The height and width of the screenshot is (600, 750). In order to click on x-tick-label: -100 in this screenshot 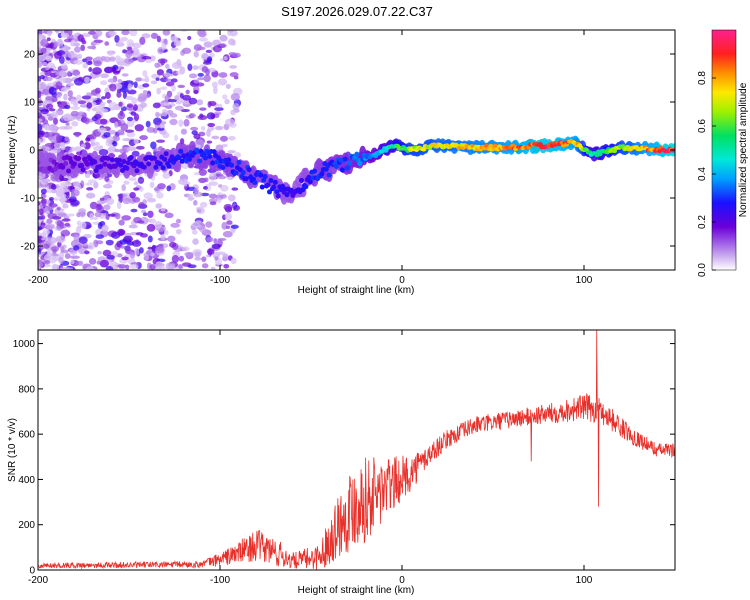, I will do `click(220, 580)`.